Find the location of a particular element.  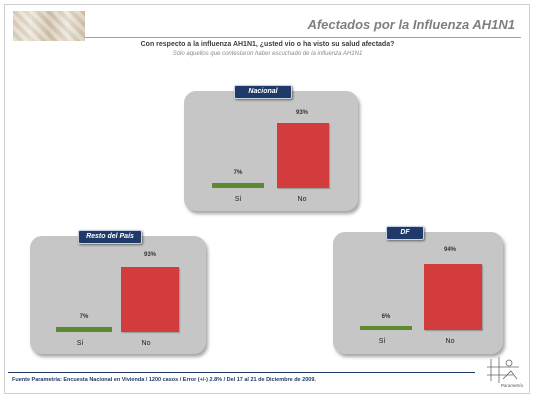

bar-no-df is located at coordinates (453, 297).